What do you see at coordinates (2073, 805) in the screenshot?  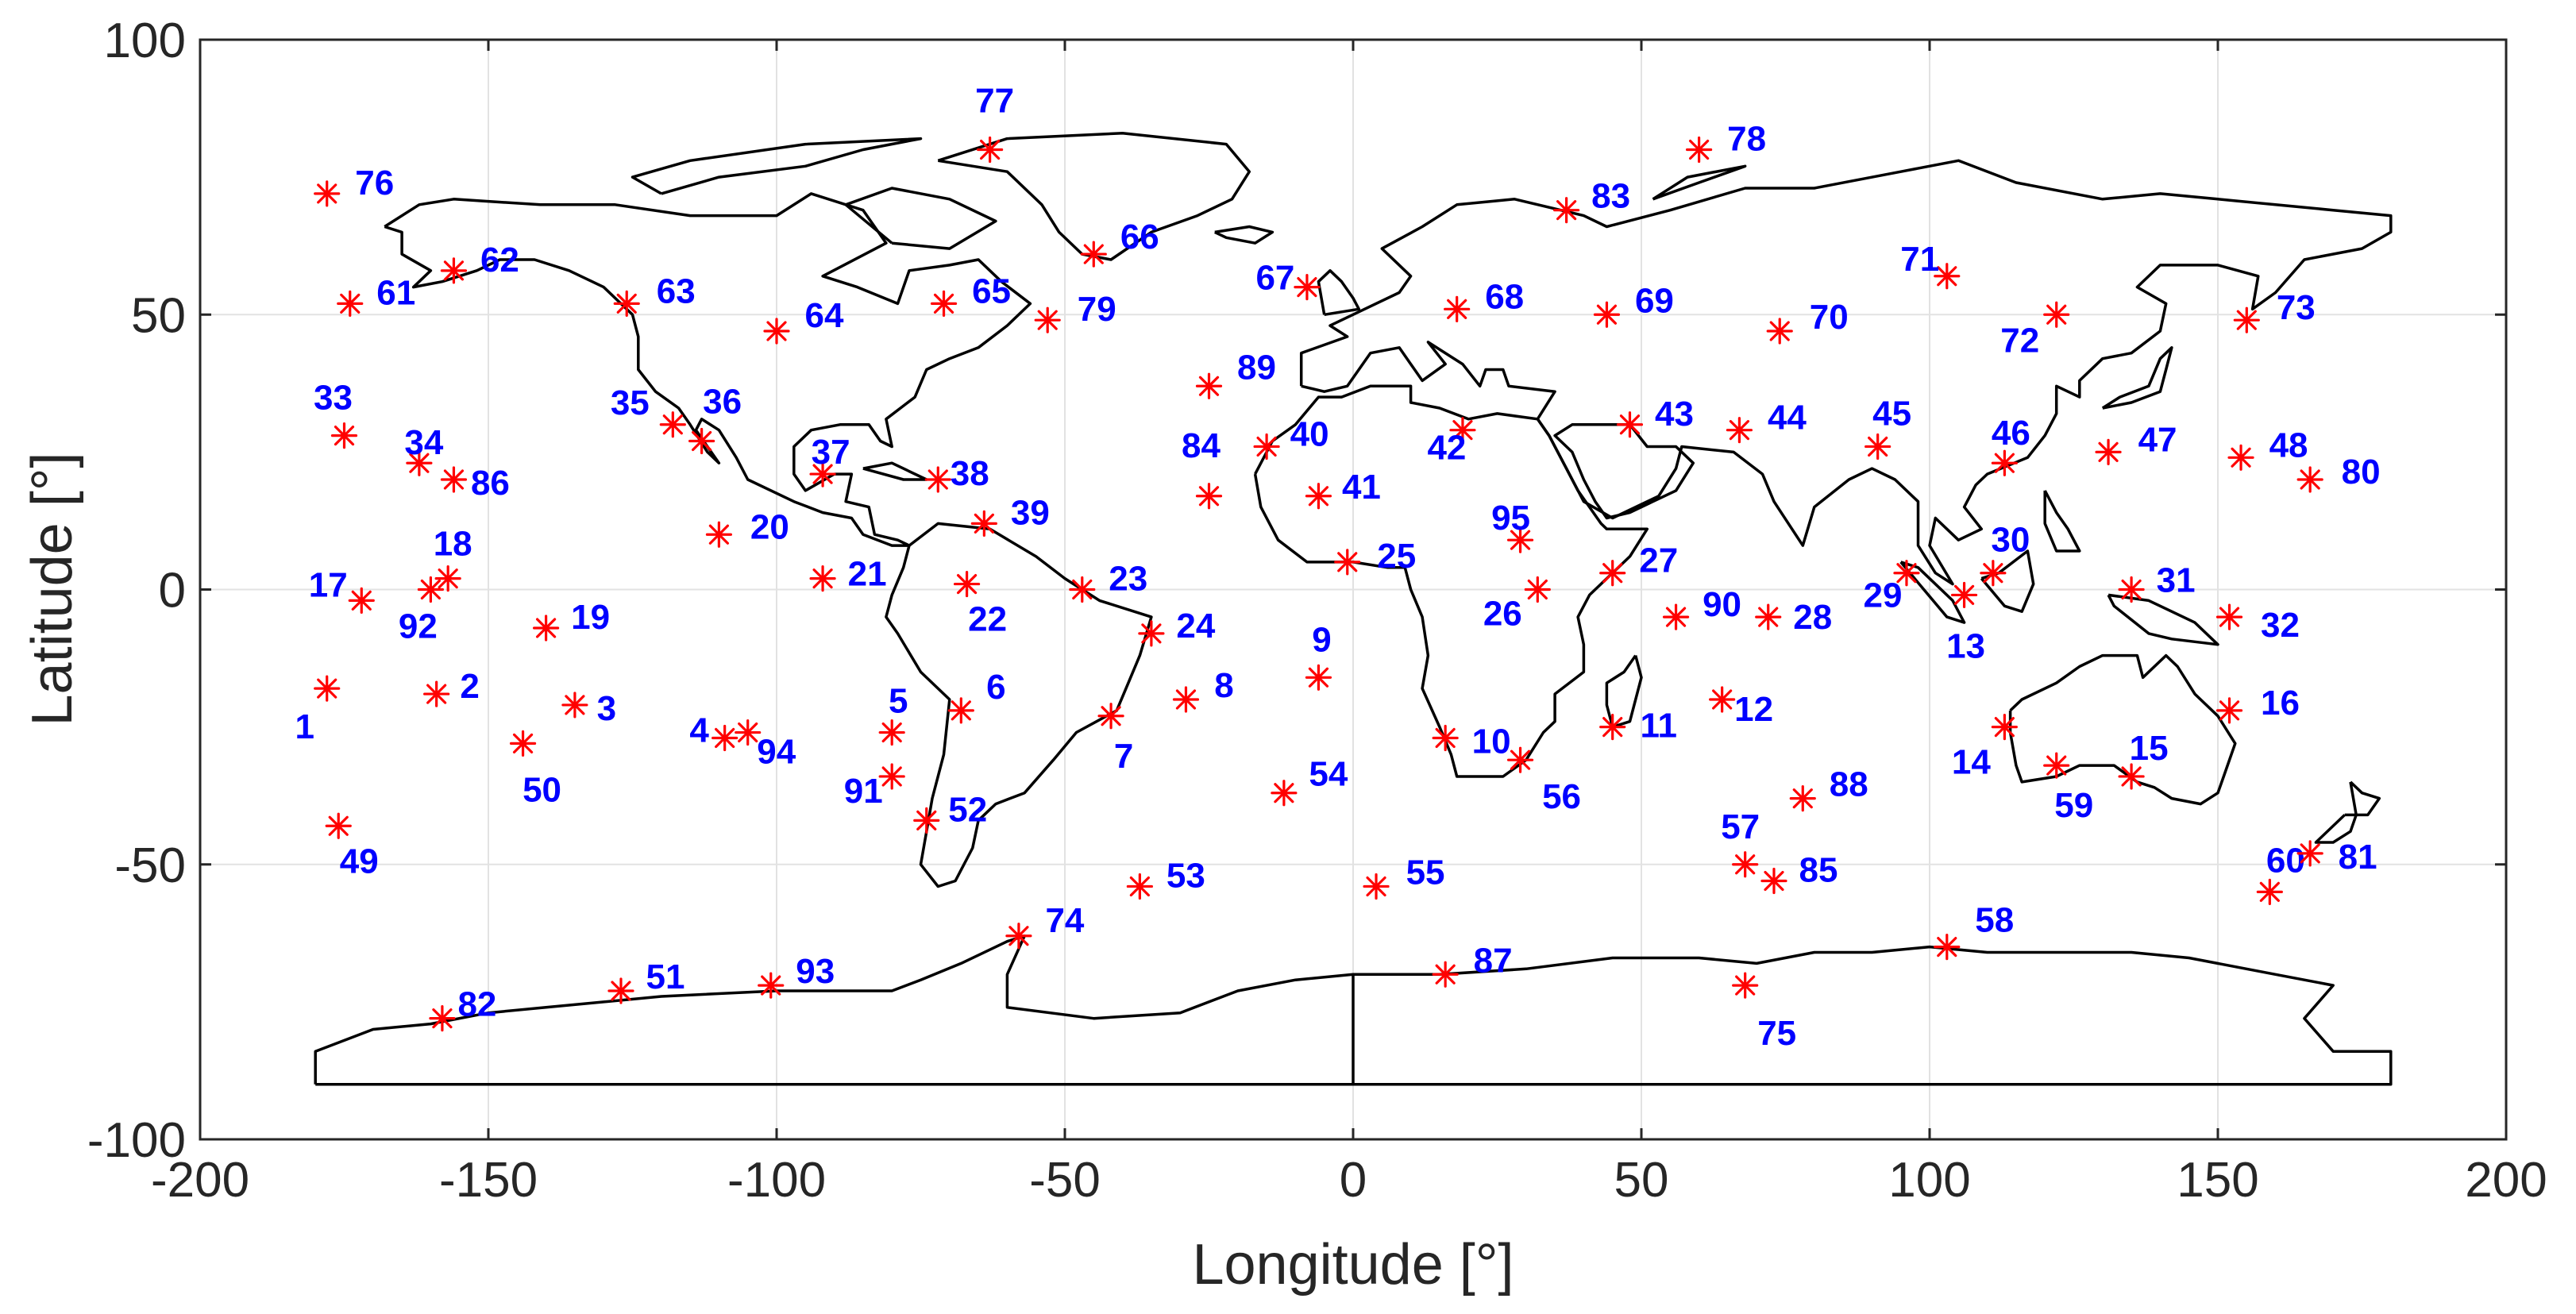 I see `station-label-59: 59` at bounding box center [2073, 805].